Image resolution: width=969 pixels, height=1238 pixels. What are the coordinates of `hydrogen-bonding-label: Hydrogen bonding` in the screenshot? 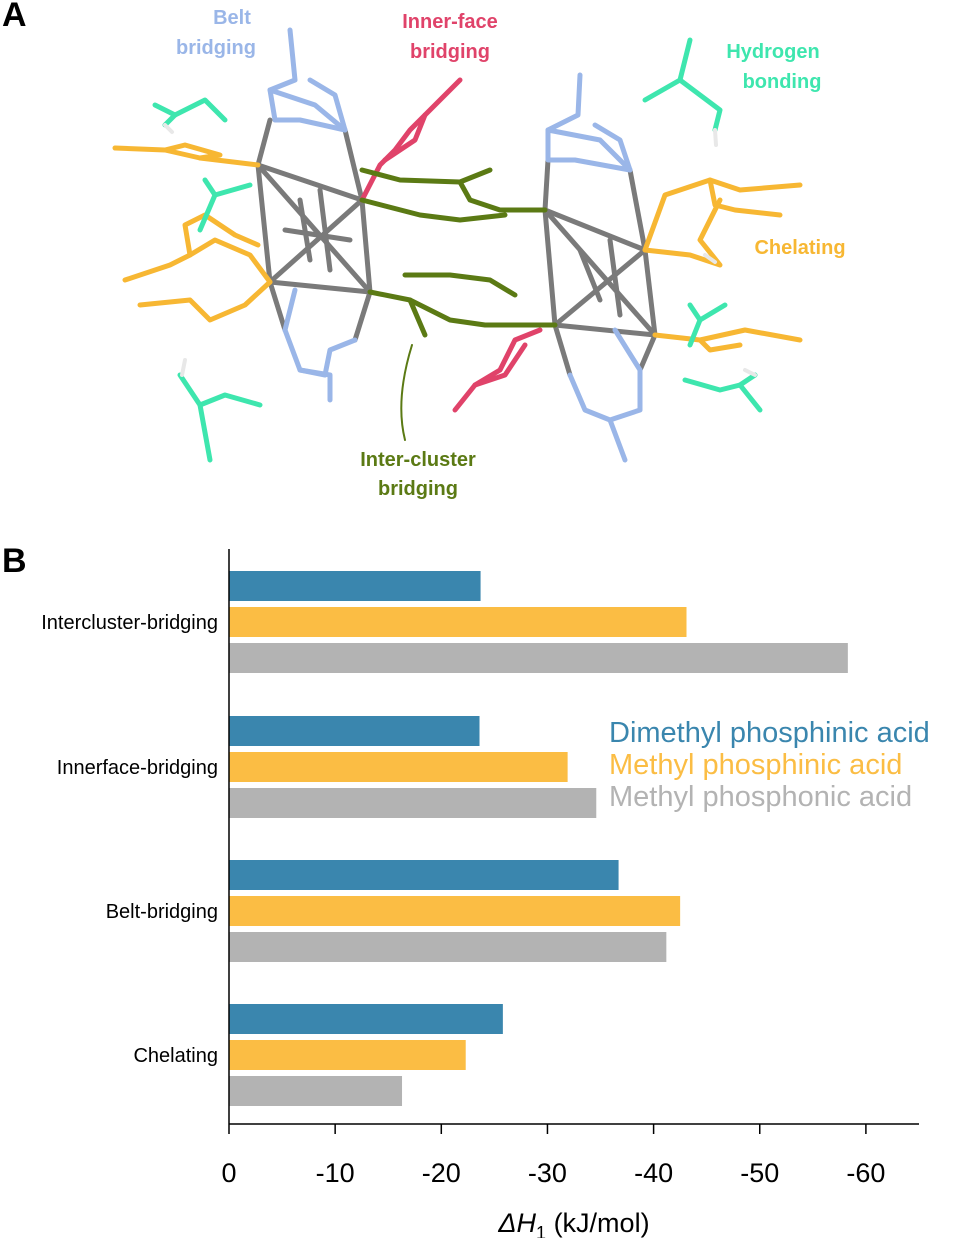 It's located at (773, 67).